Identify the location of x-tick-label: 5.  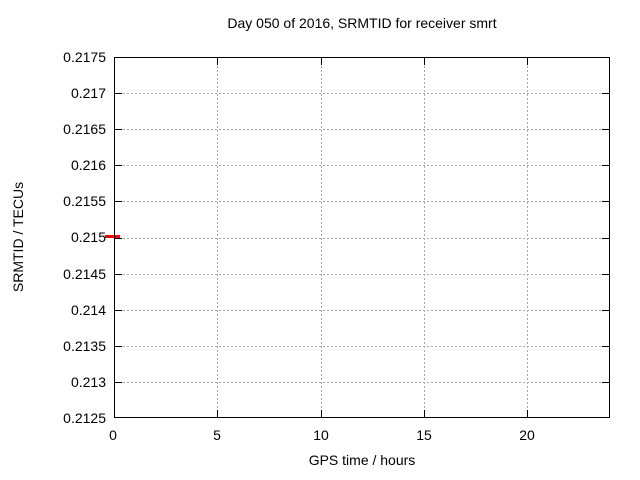
(217, 435).